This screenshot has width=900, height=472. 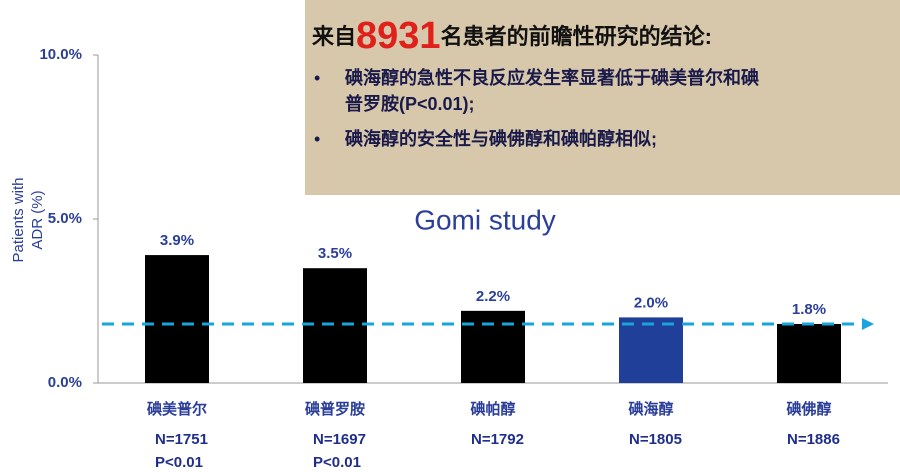 What do you see at coordinates (813, 439) in the screenshot?
I see `note-label: N=1886` at bounding box center [813, 439].